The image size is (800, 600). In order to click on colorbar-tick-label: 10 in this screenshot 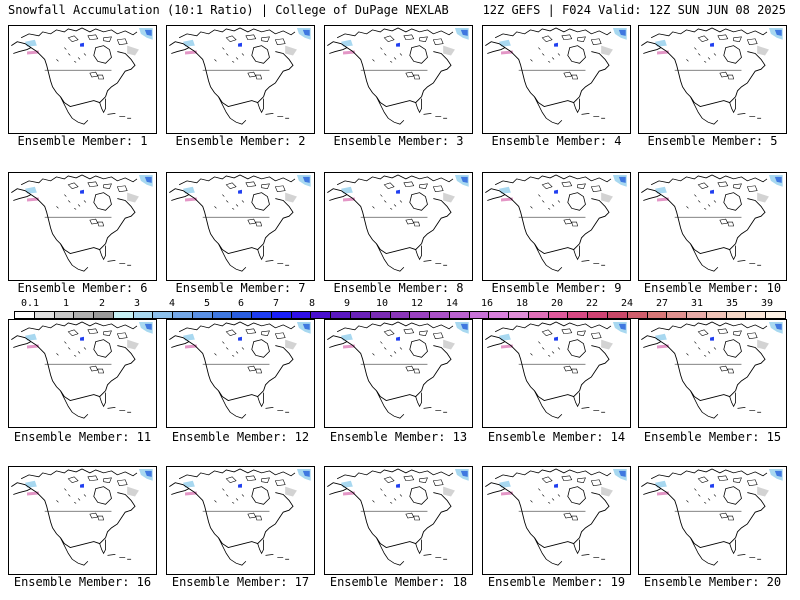, I will do `click(382, 303)`.